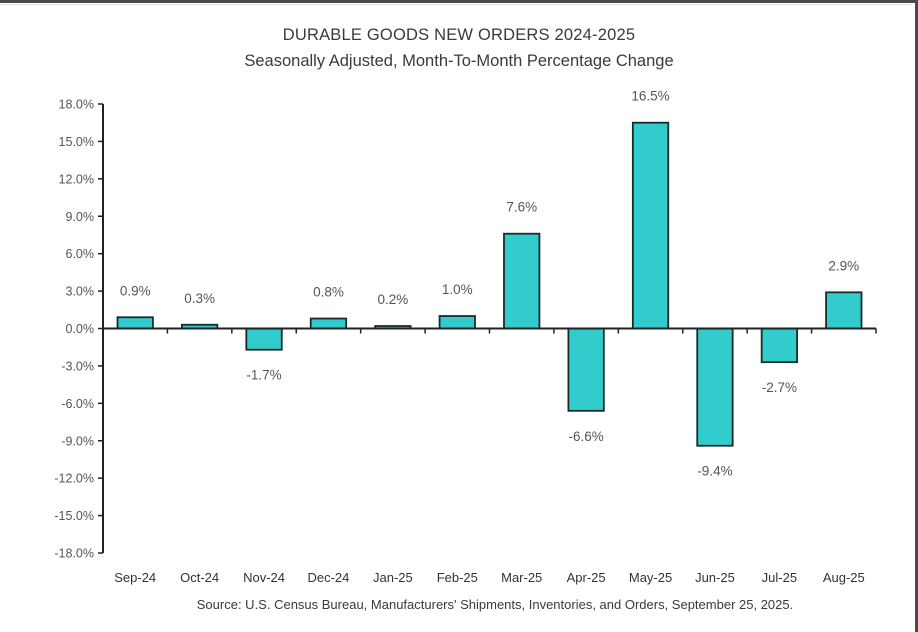 The width and height of the screenshot is (918, 632). Describe the element at coordinates (74, 516) in the screenshot. I see `y-tick-label: -15.0%` at that location.